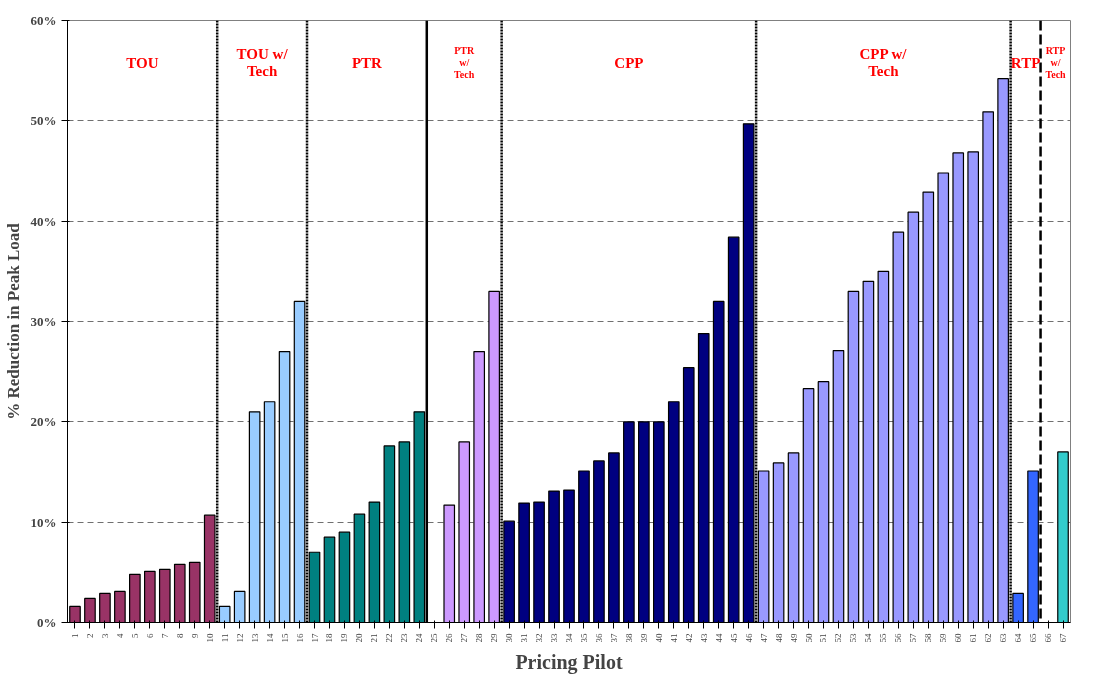 The image size is (1099, 681). I want to click on x-tick-label: 46, so click(748, 638).